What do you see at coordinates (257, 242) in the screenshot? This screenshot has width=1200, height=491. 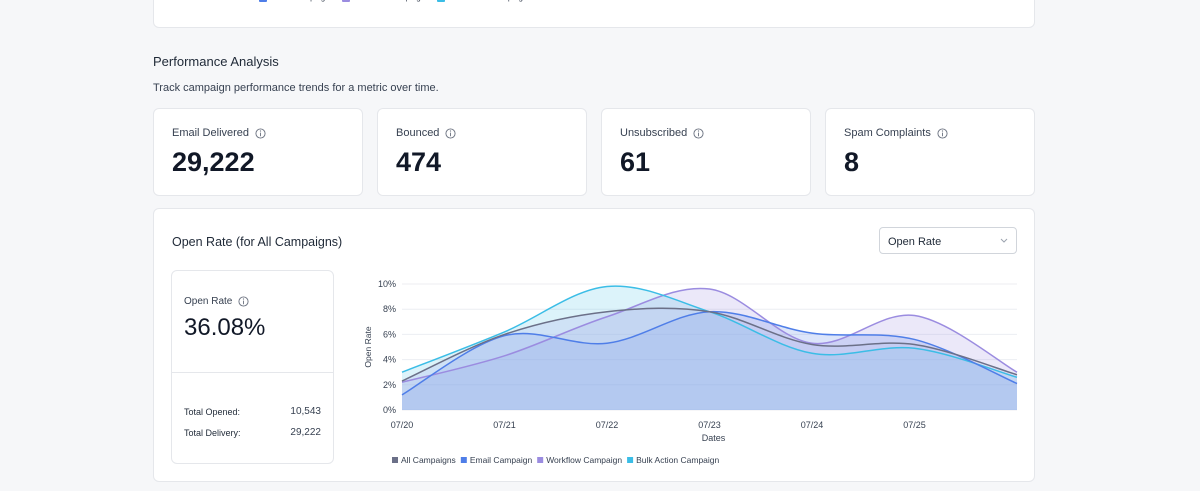 I see `panel-title: Open Rate (for All Campaigns)` at bounding box center [257, 242].